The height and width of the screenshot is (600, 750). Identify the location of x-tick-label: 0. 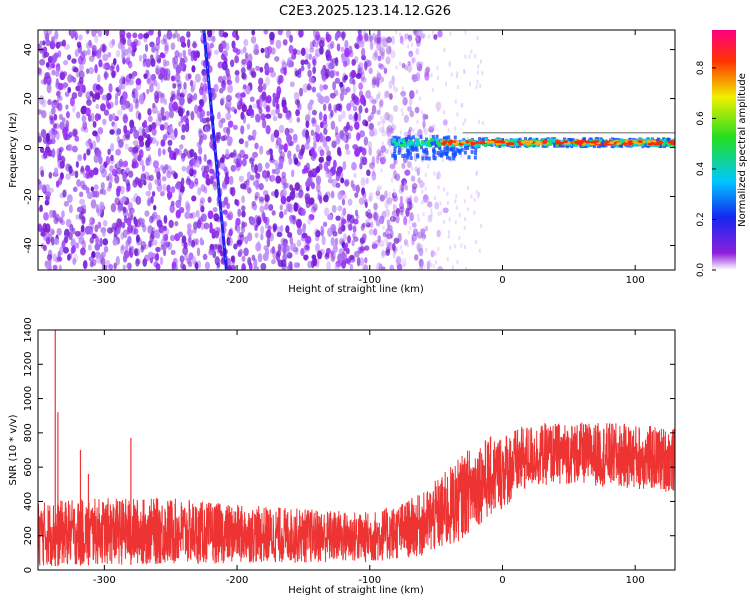
(502, 580).